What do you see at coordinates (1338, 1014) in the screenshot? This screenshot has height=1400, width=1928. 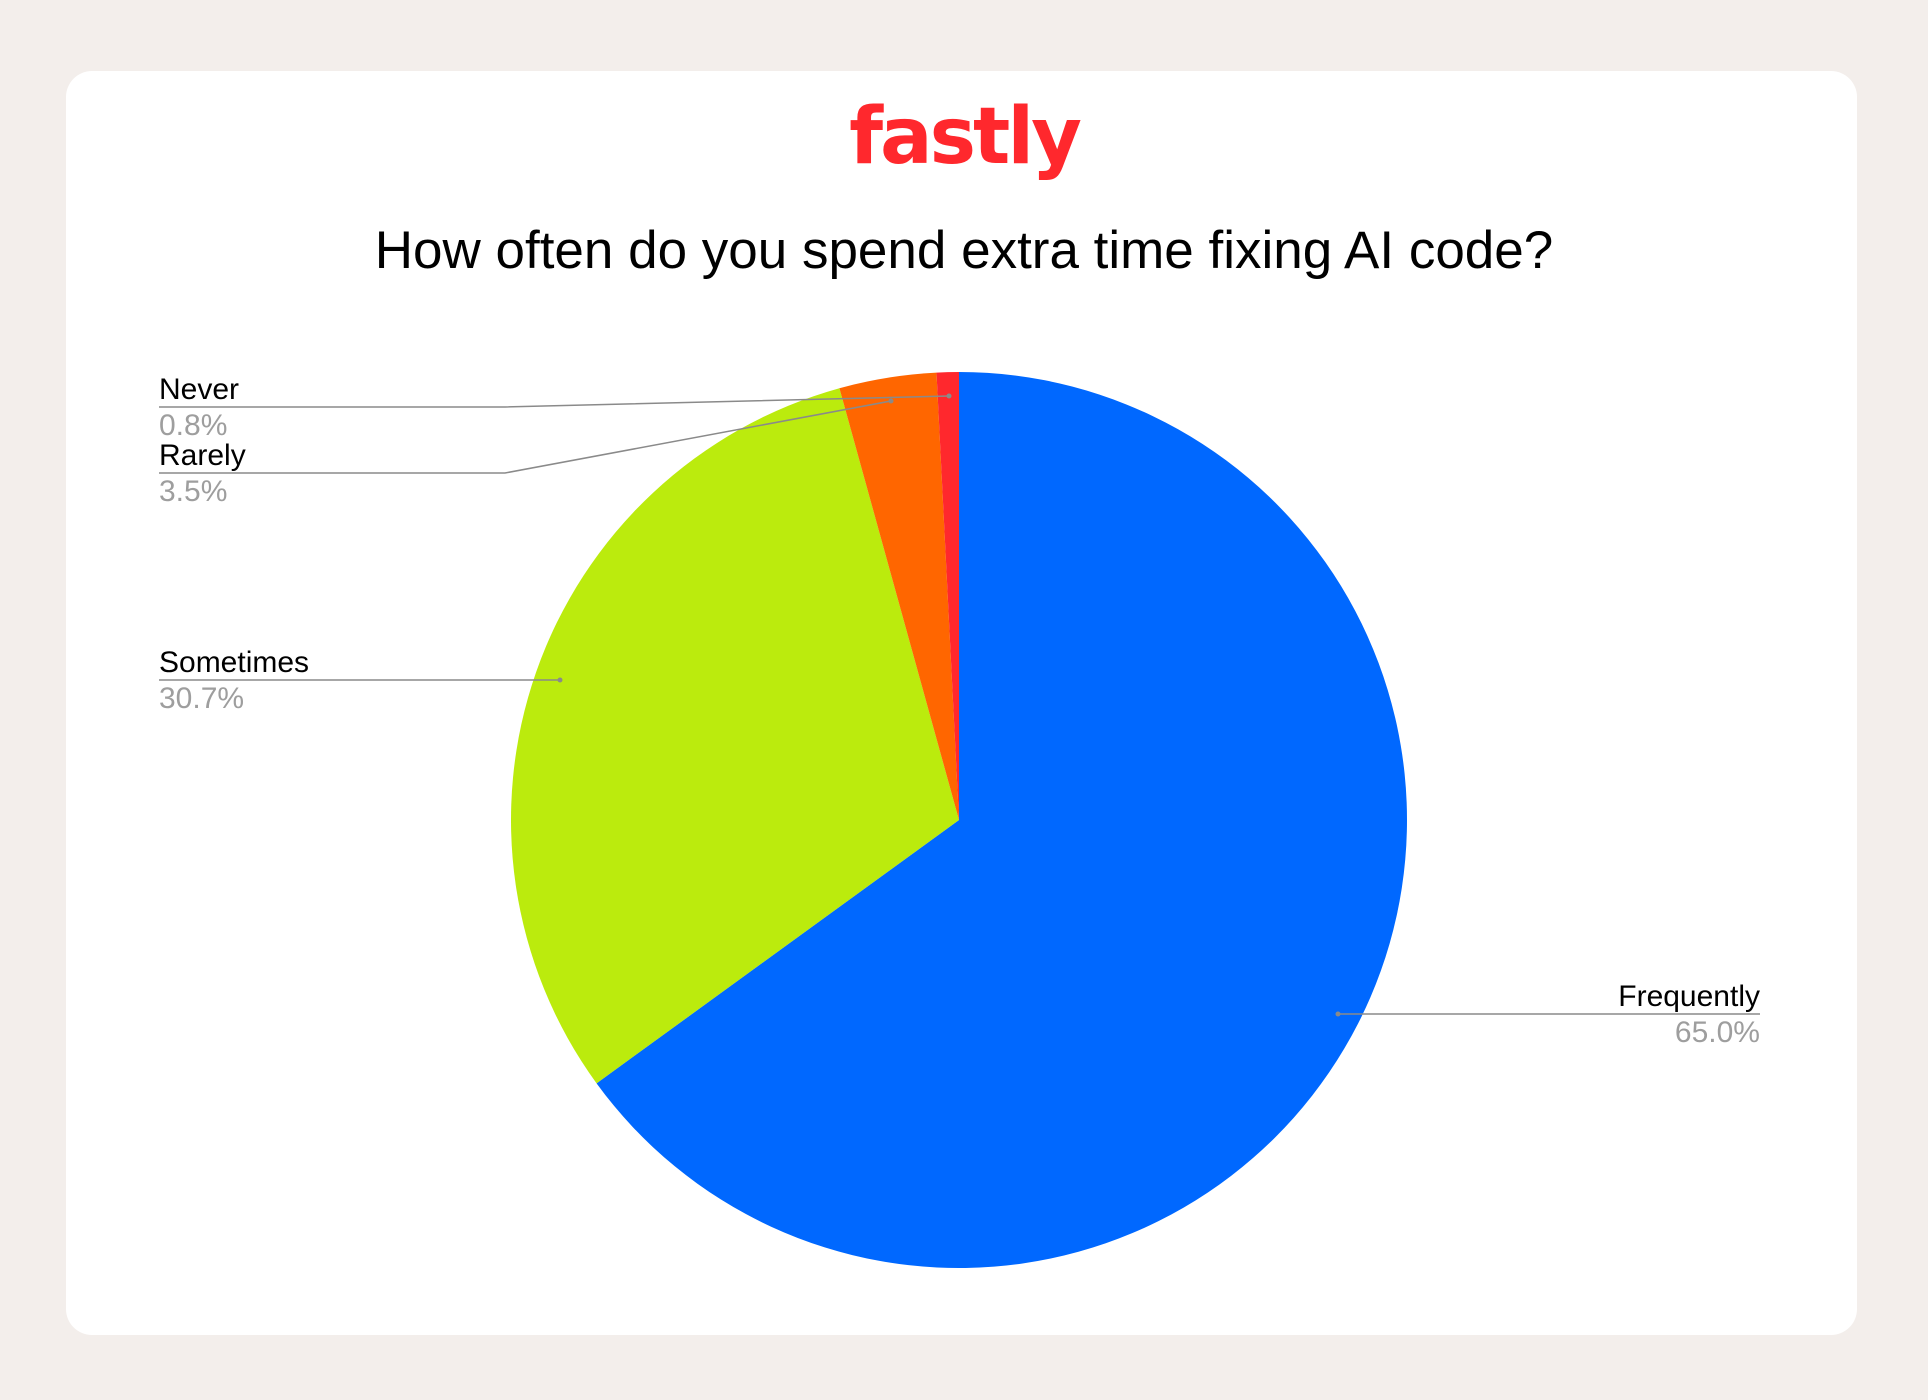 I see `leader-dot-frequently` at bounding box center [1338, 1014].